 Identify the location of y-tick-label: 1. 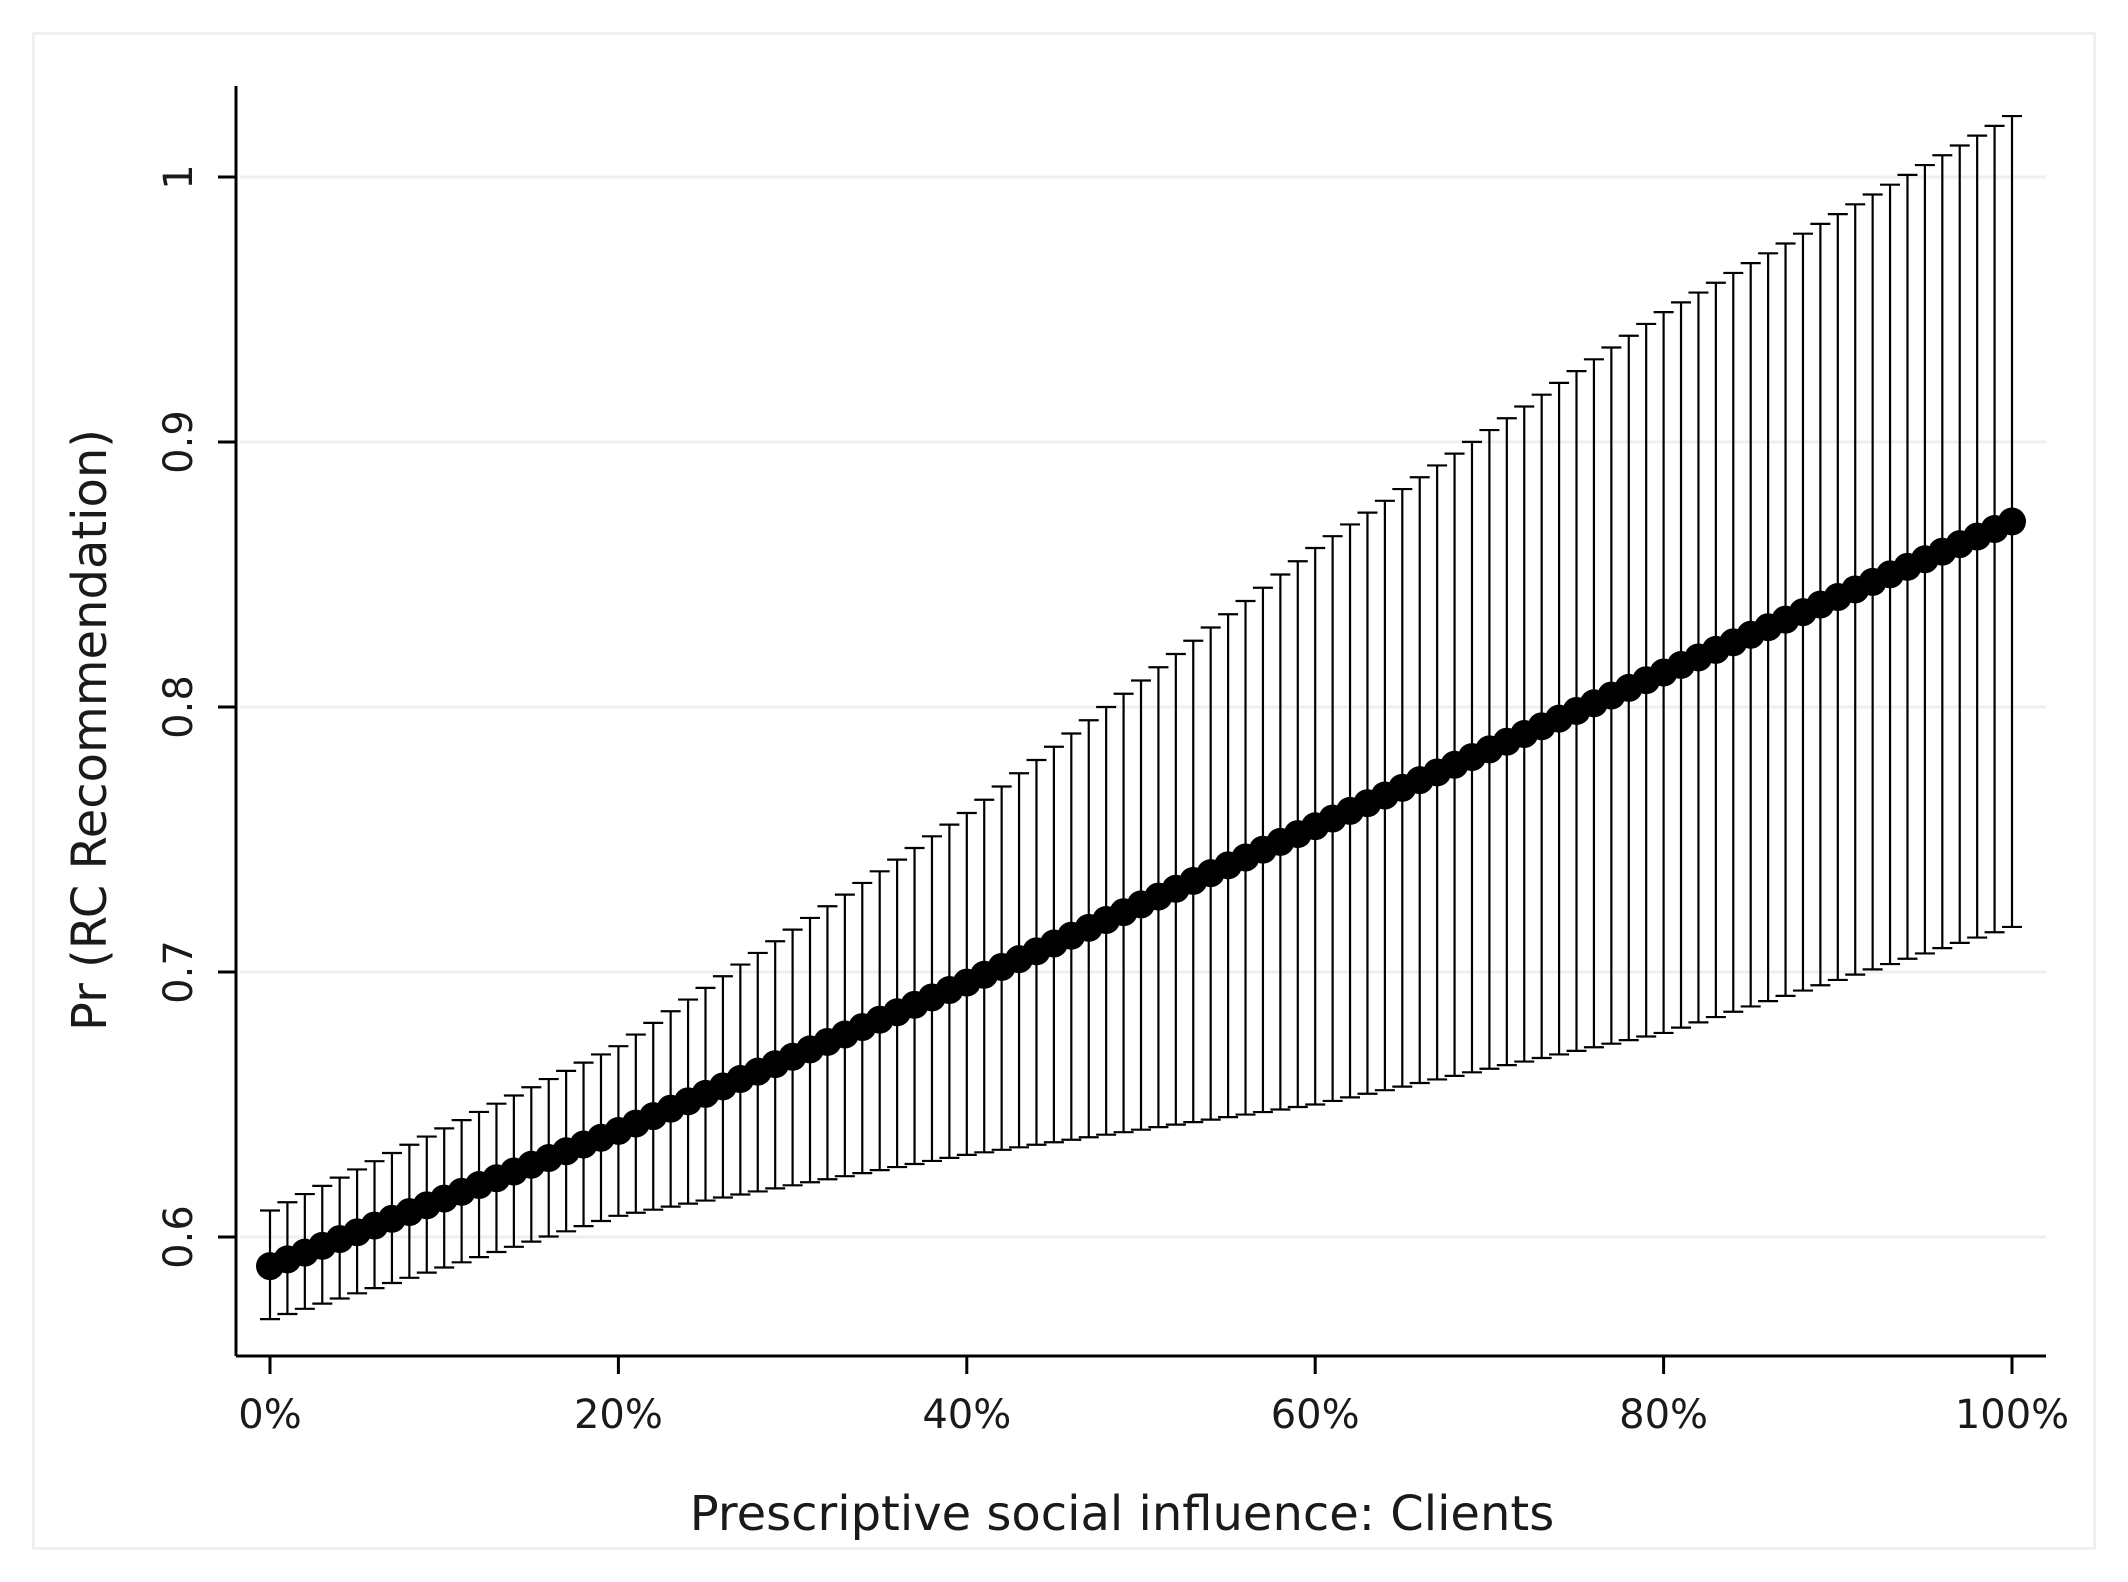
(179, 176).